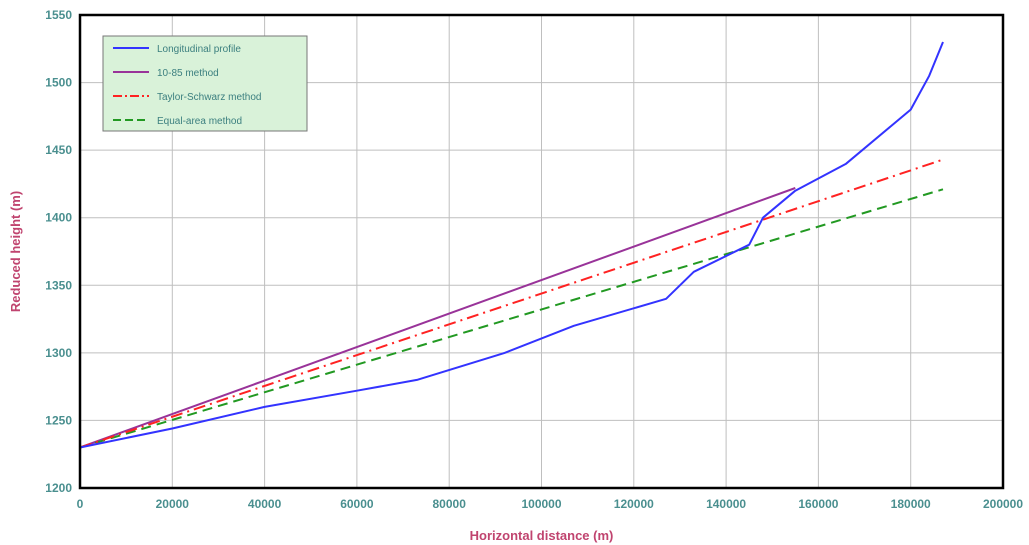 The image size is (1029, 545). Describe the element at coordinates (58, 488) in the screenshot. I see `y-tick-label: 1200` at that location.